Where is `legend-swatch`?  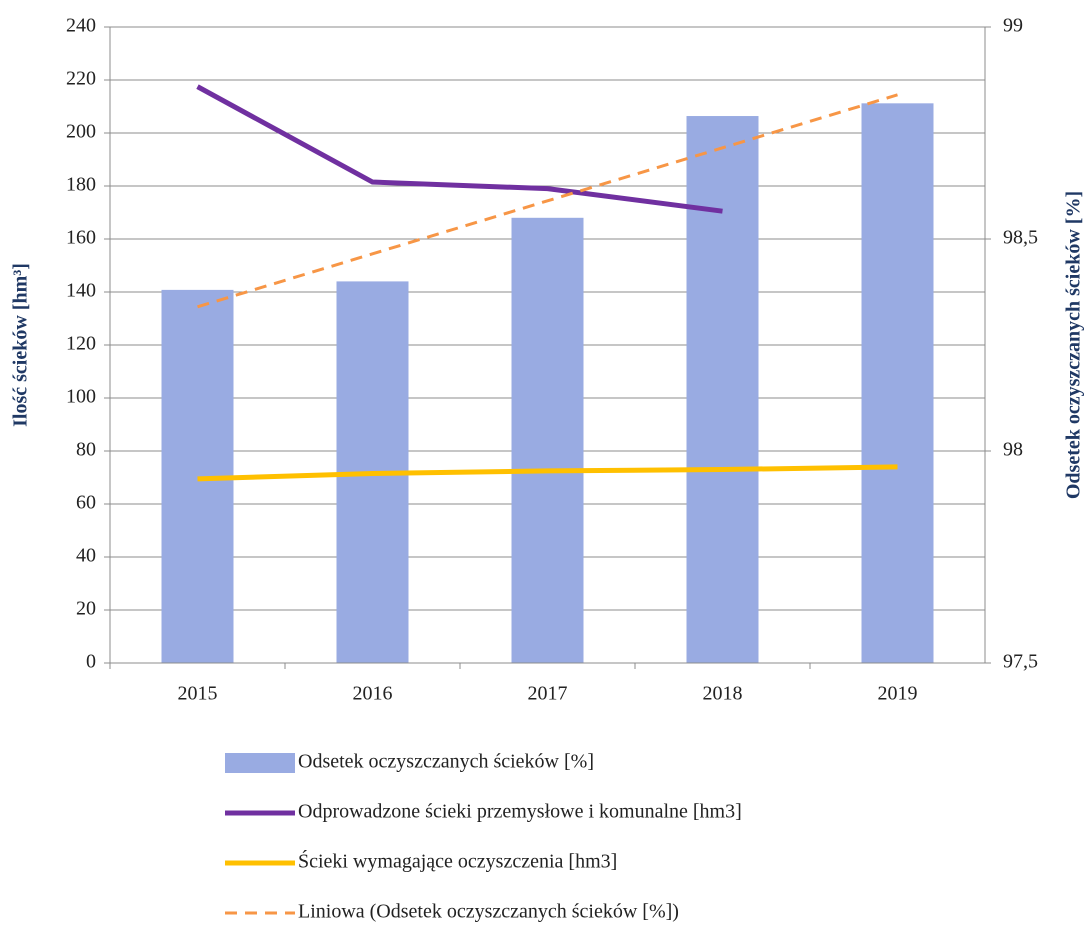 legend-swatch is located at coordinates (260, 763).